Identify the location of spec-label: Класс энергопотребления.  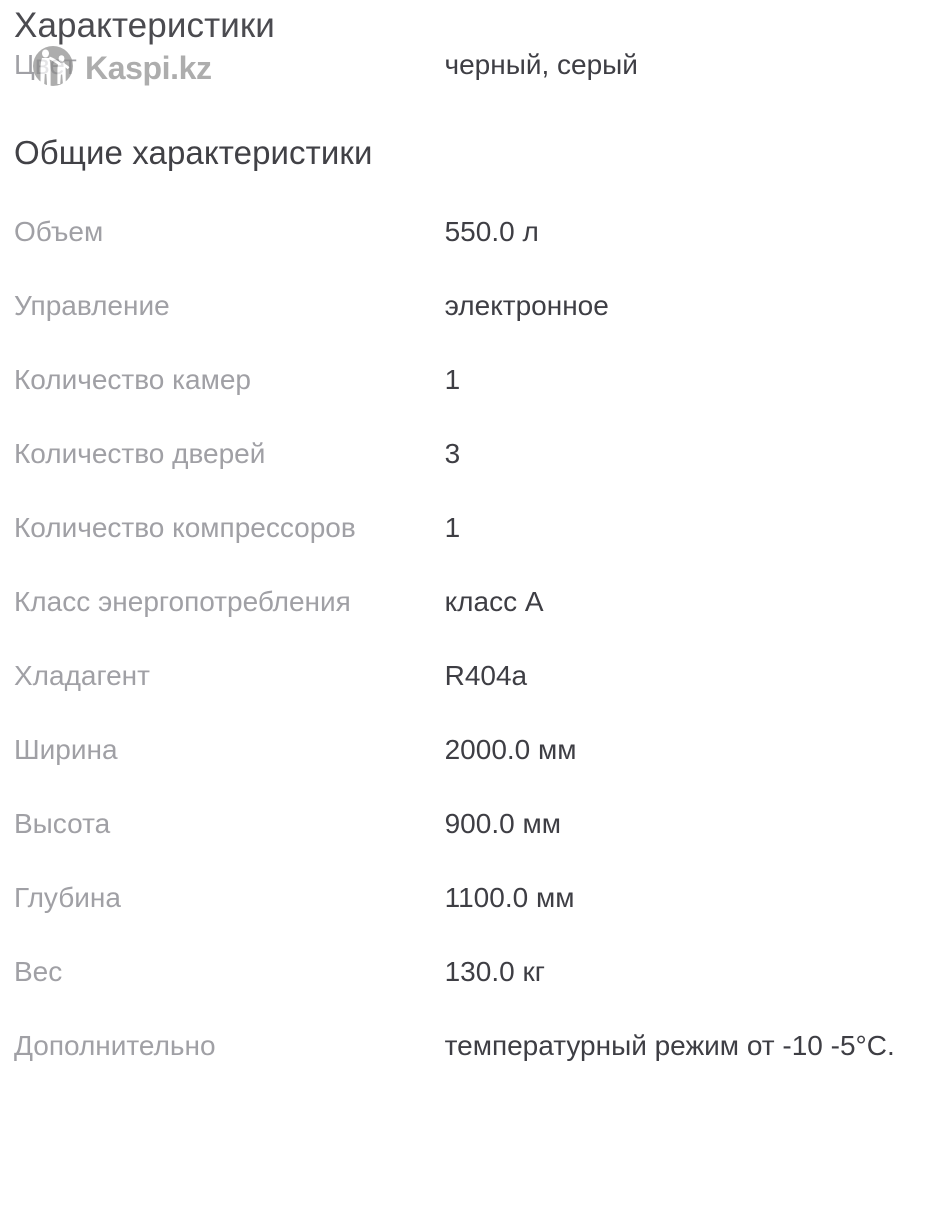
(182, 601).